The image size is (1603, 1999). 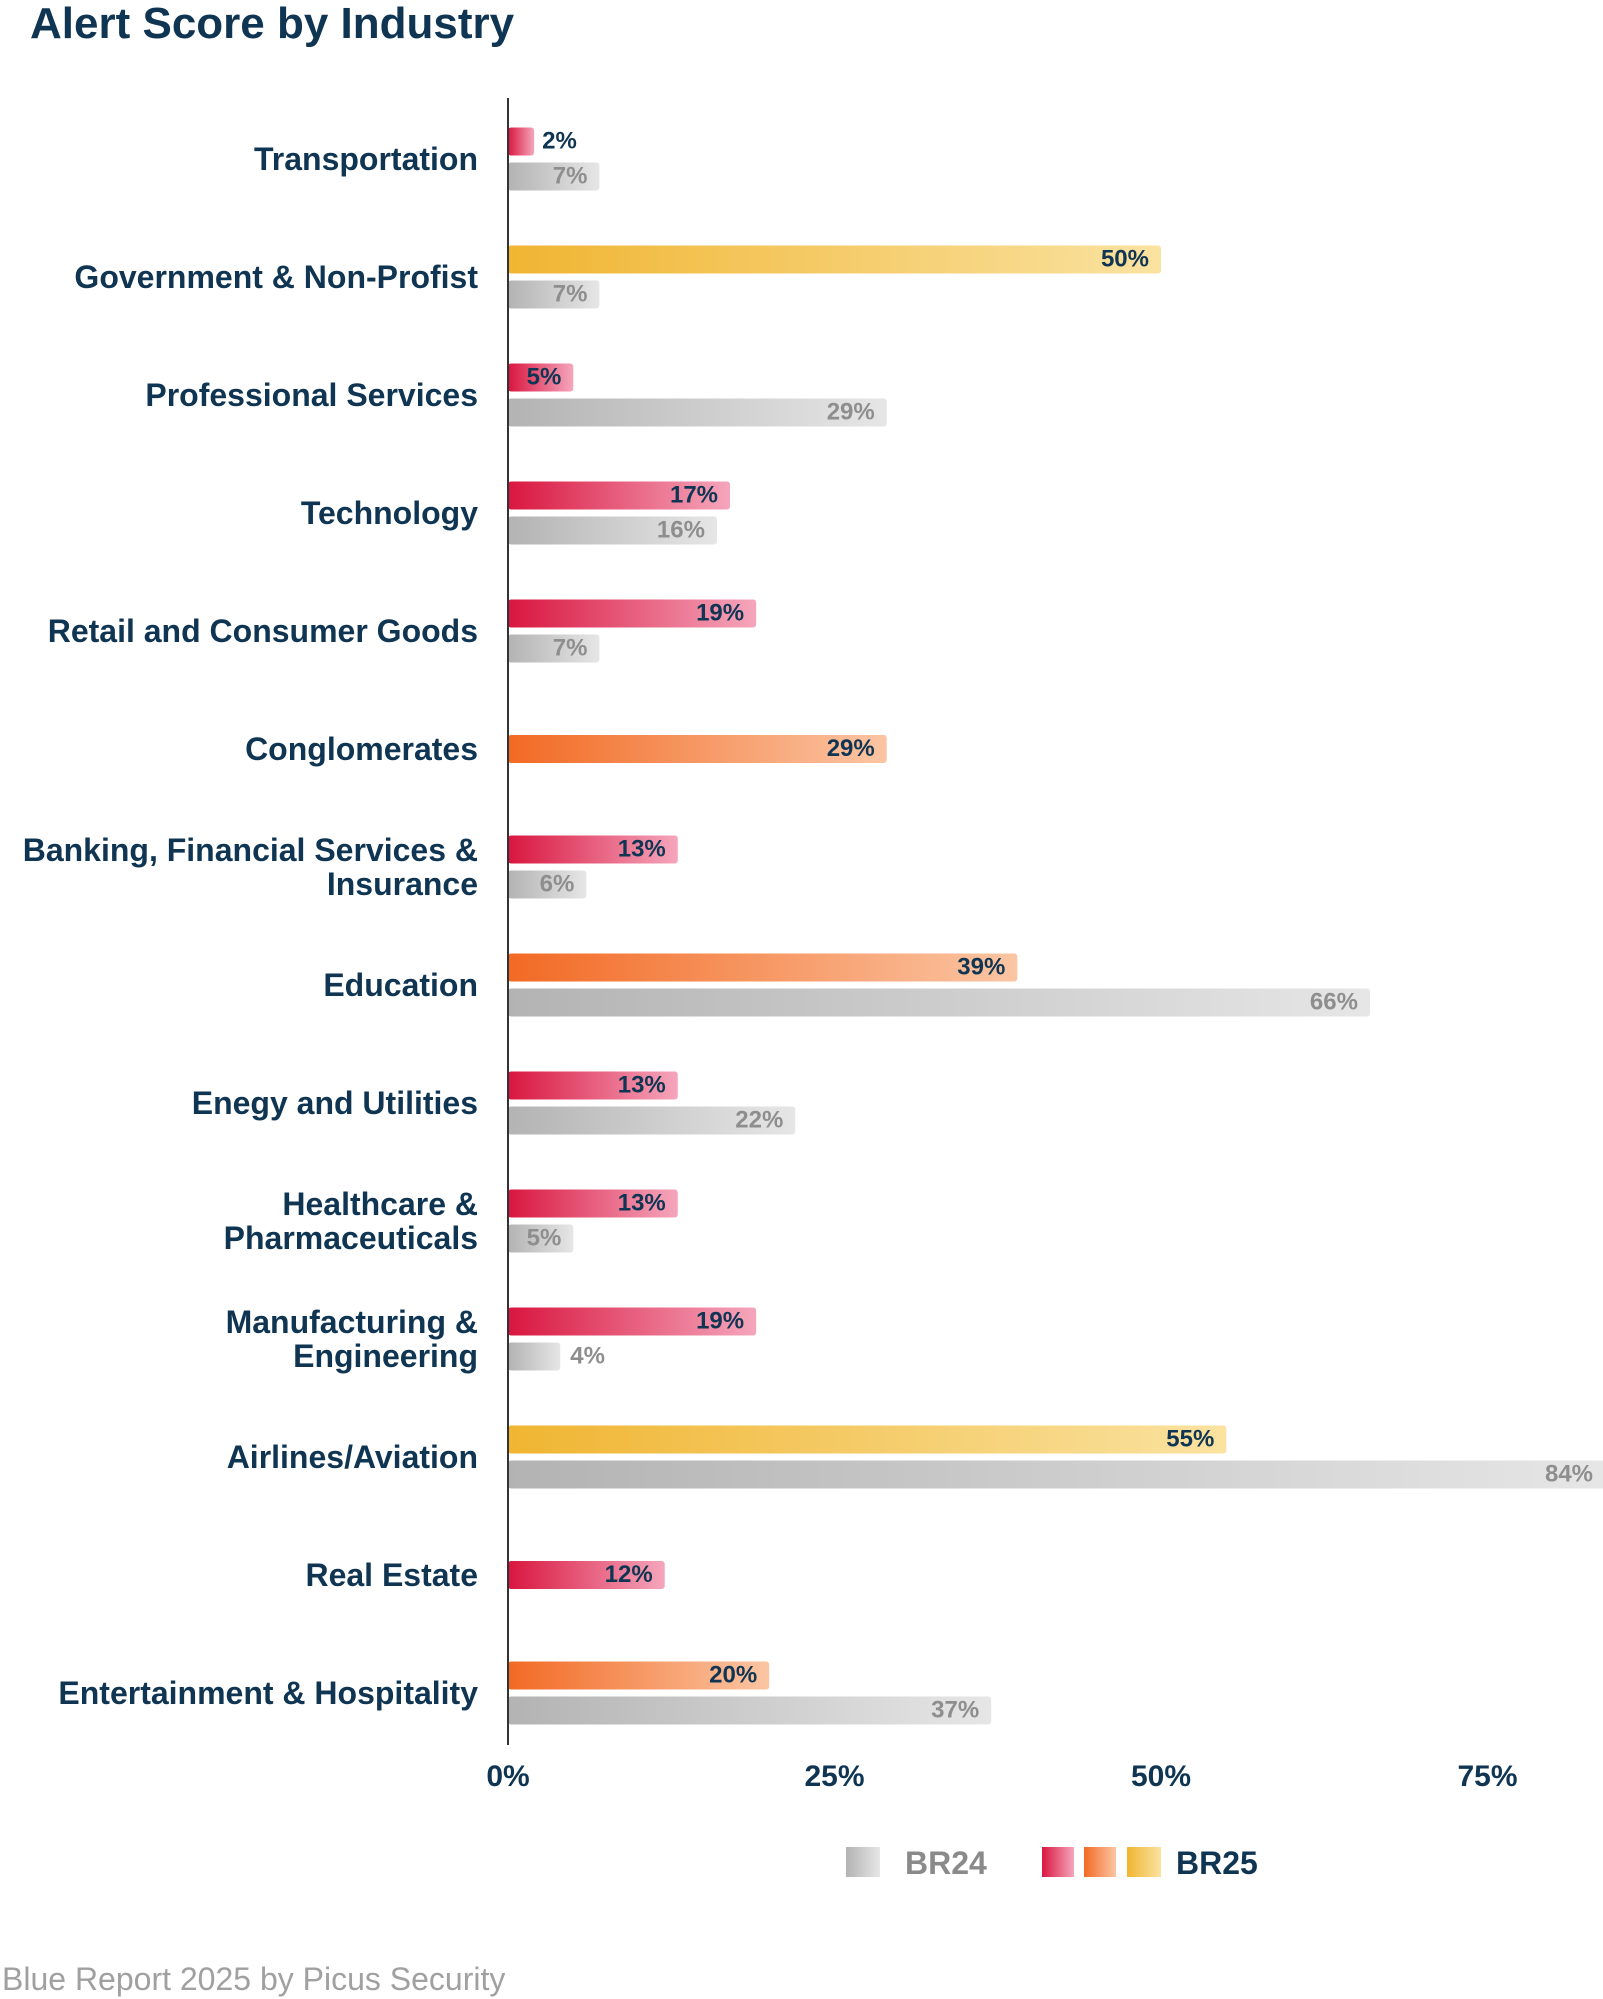 What do you see at coordinates (1487, 1776) in the screenshot?
I see `x-tick-label: 75%` at bounding box center [1487, 1776].